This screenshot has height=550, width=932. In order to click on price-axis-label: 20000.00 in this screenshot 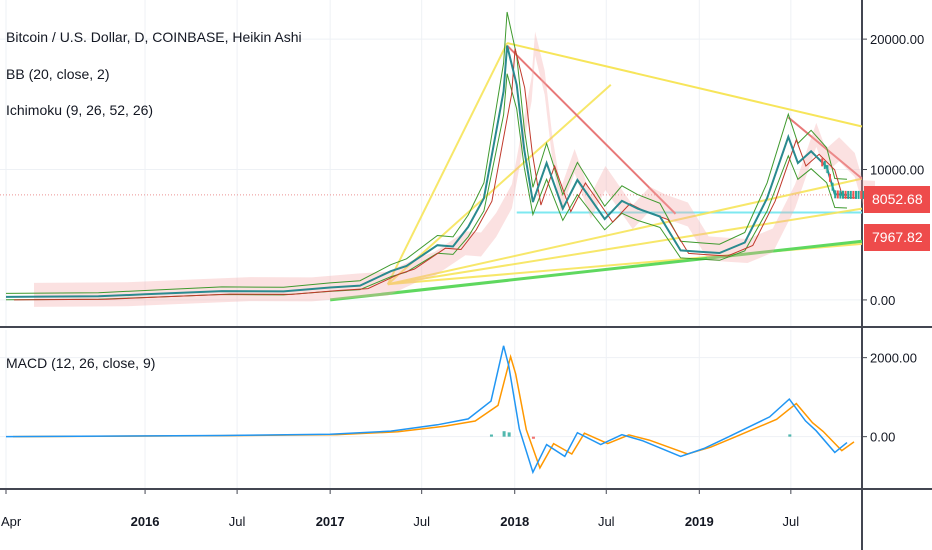, I will do `click(897, 39)`.